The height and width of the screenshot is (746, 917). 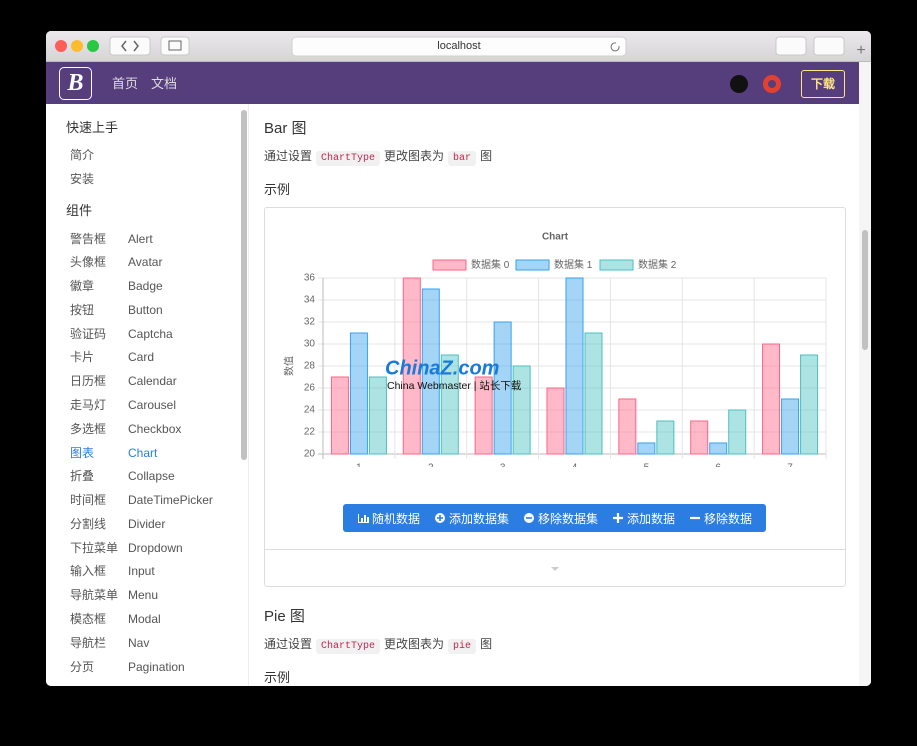 What do you see at coordinates (144, 619) in the screenshot?
I see `sidebar-item-en: Modal` at bounding box center [144, 619].